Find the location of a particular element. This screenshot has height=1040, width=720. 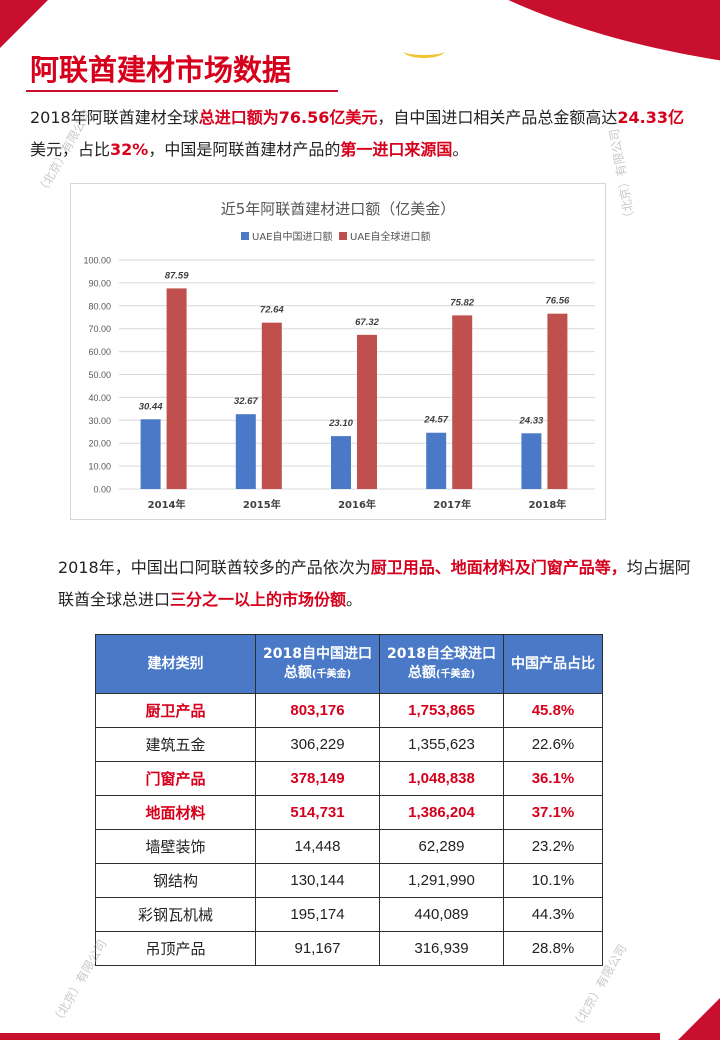

cell-category: 建筑五金 is located at coordinates (175, 744).